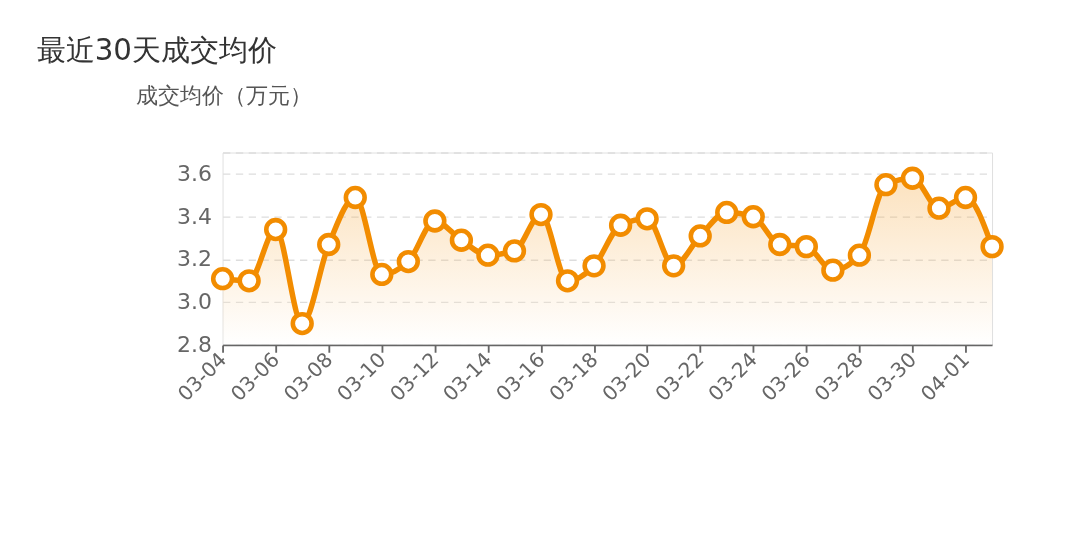  What do you see at coordinates (195, 173) in the screenshot?
I see `y-tick-label: 3.6` at bounding box center [195, 173].